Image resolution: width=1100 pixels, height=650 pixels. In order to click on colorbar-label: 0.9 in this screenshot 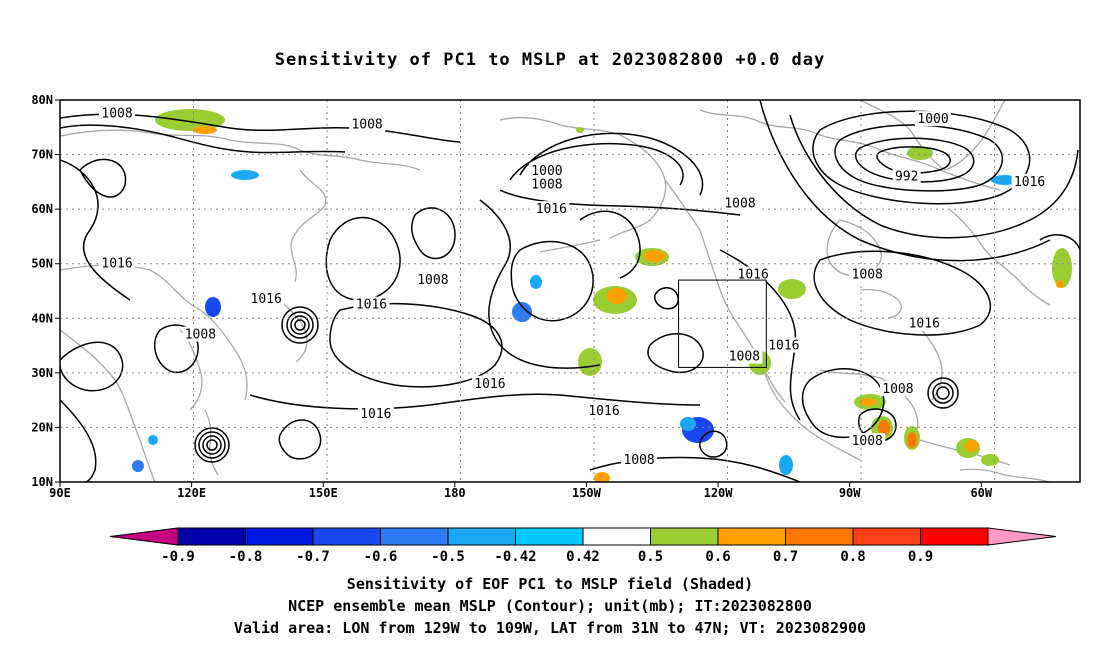, I will do `click(920, 557)`.